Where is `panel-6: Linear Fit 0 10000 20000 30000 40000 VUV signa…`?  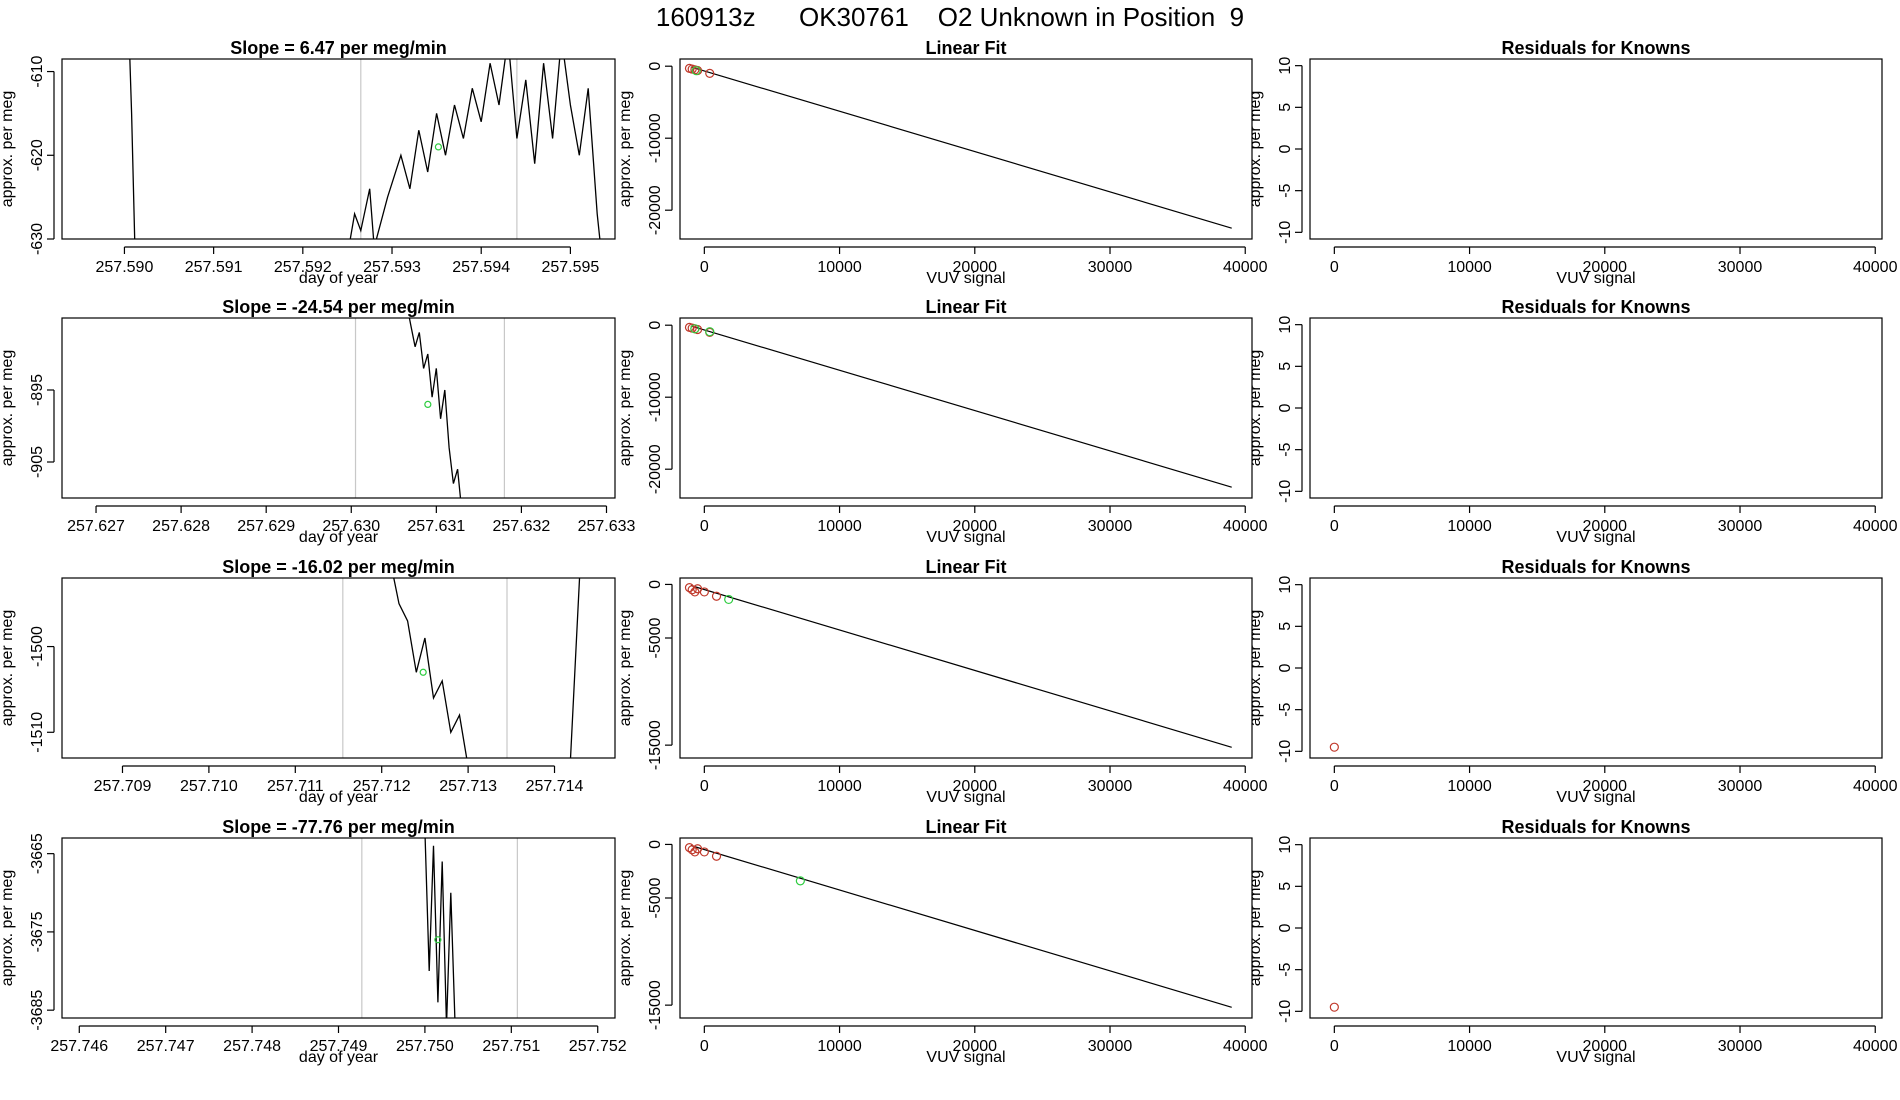 panel-6: Linear Fit 0 10000 20000 30000 40000 VUV signa… is located at coordinates (942, 421).